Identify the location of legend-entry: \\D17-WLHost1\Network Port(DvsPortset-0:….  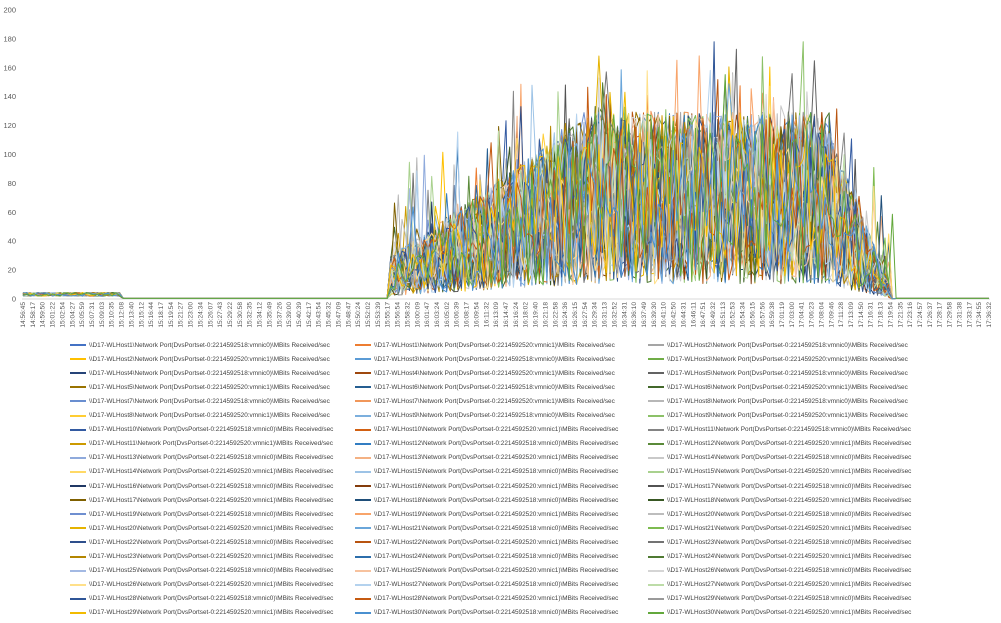
(485, 345).